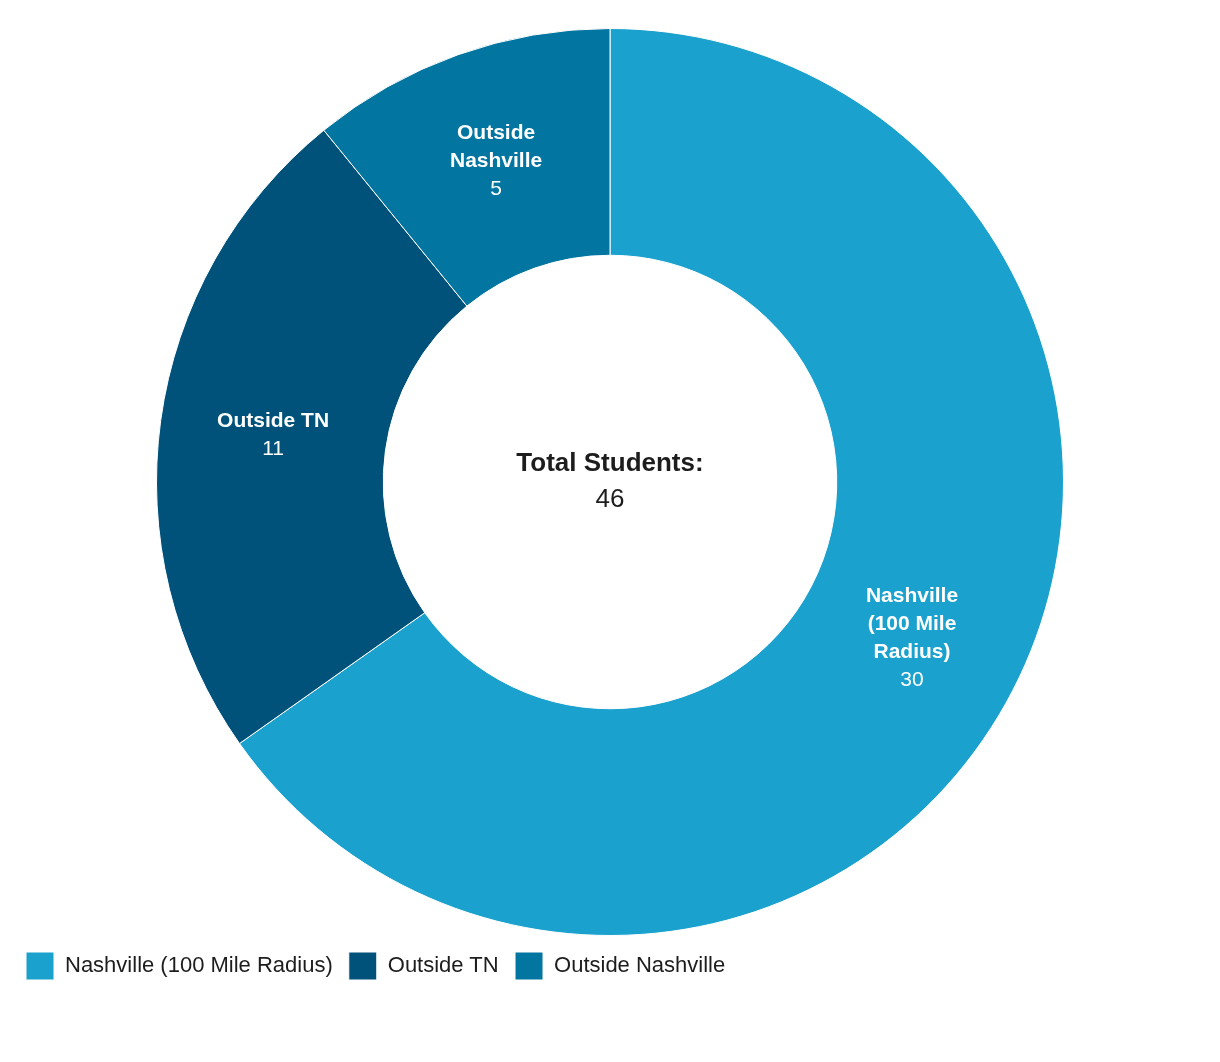 The image size is (1220, 1062). Describe the element at coordinates (496, 188) in the screenshot. I see `data-label: 5` at that location.